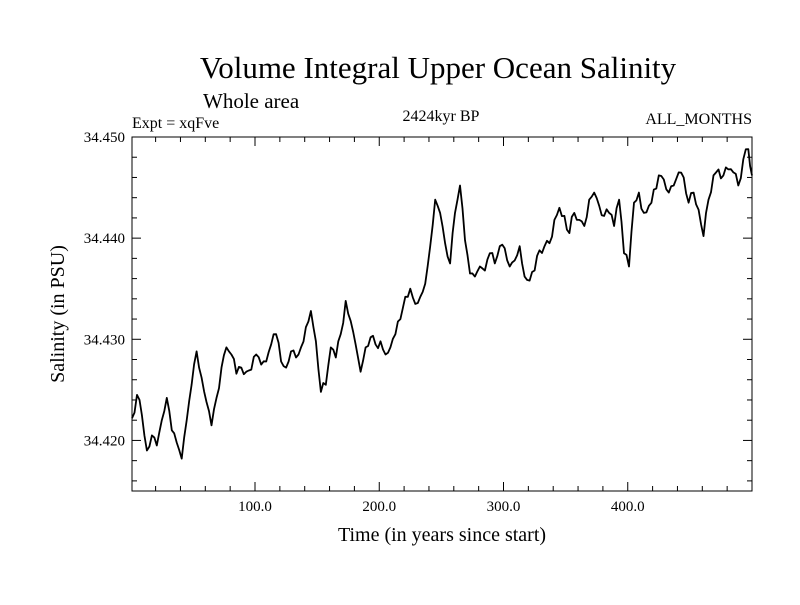 The height and width of the screenshot is (605, 800). What do you see at coordinates (438, 67) in the screenshot?
I see `chart-title: Volume Integral Upper Ocean Salinity` at bounding box center [438, 67].